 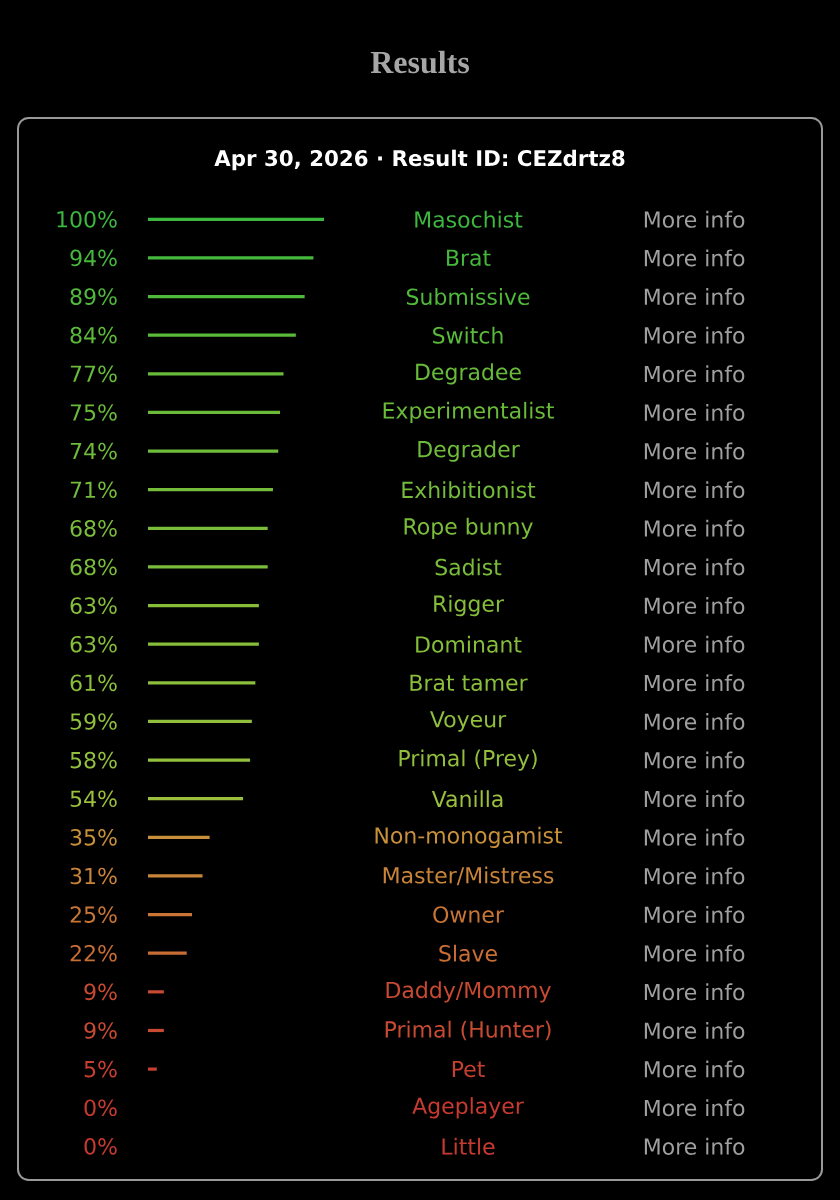 I want to click on y-tick-label: Sadist, so click(x=468, y=567).